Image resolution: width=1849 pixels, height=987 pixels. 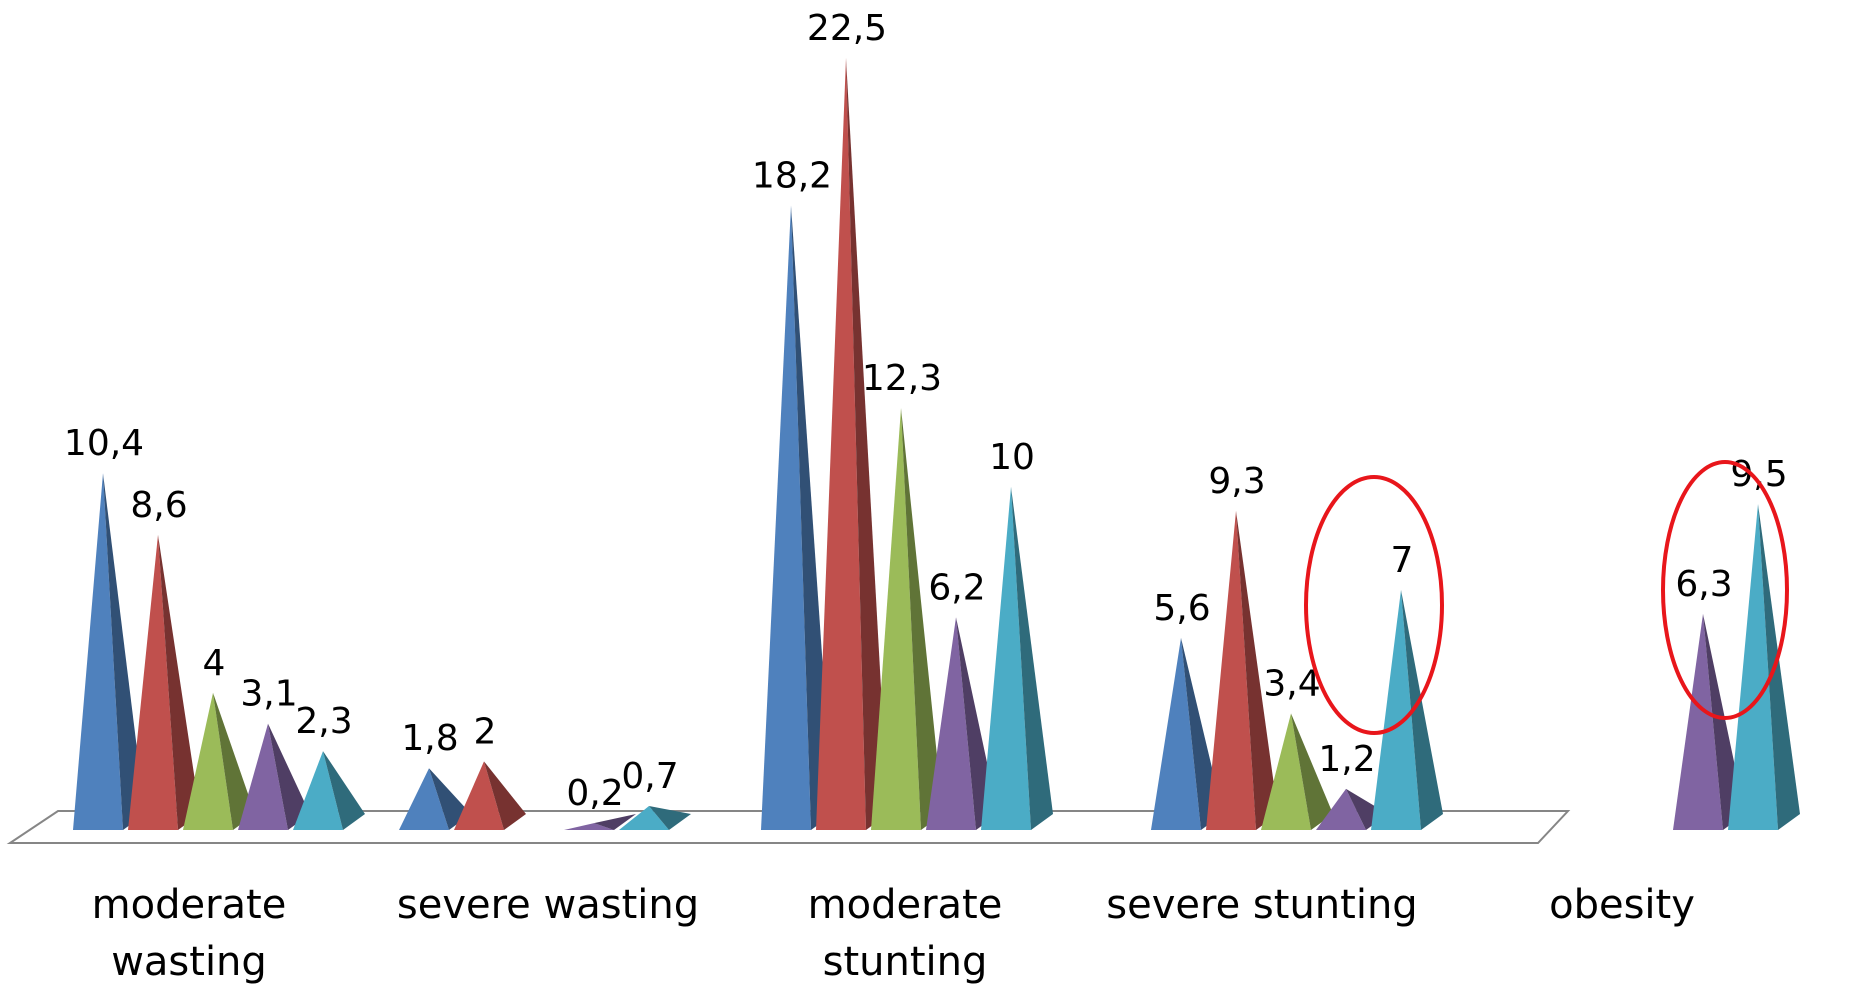 What do you see at coordinates (649, 776) in the screenshot?
I see `data-label: 0,7` at bounding box center [649, 776].